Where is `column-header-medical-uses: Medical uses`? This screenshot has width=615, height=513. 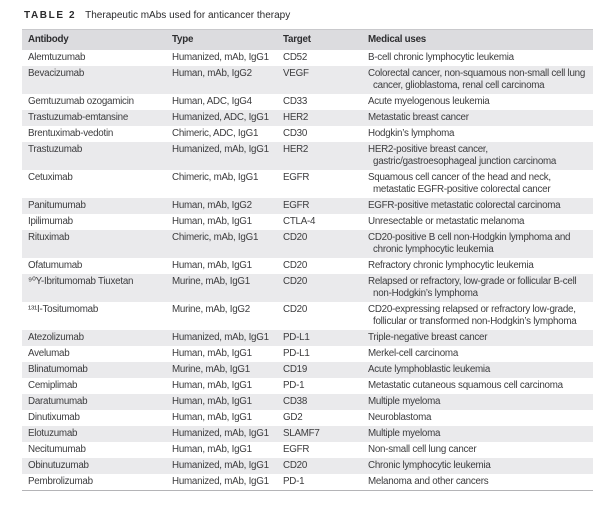
column-header-medical-uses: Medical uses is located at coordinates (480, 39).